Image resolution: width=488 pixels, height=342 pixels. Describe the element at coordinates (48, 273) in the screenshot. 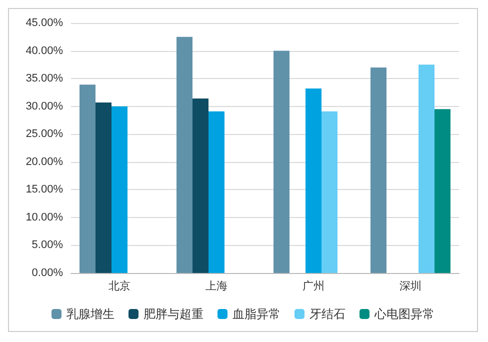

I see `y-tick-label: 0.00%` at that location.